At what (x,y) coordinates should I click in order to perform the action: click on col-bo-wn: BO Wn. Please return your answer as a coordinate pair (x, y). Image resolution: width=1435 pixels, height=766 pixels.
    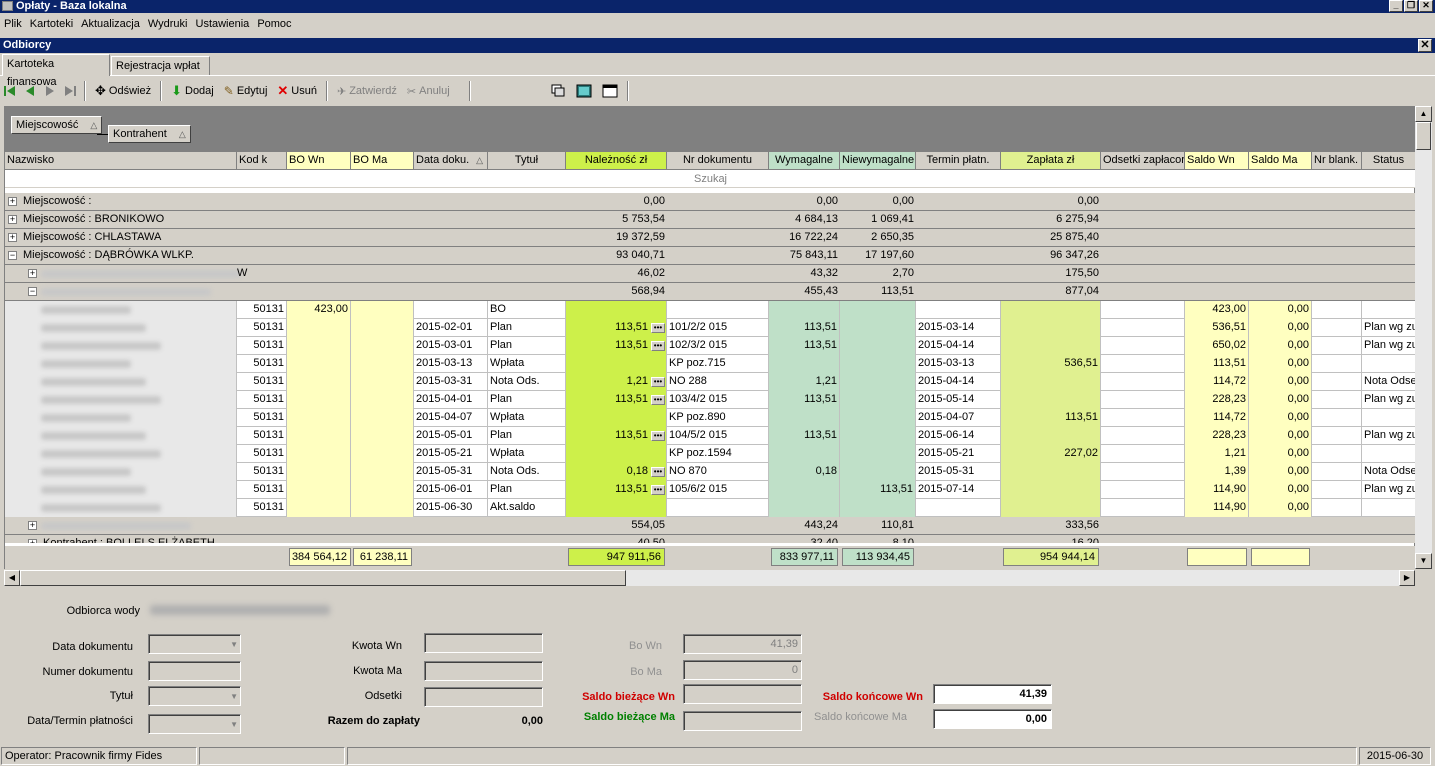
    Looking at the image, I should click on (319, 161).